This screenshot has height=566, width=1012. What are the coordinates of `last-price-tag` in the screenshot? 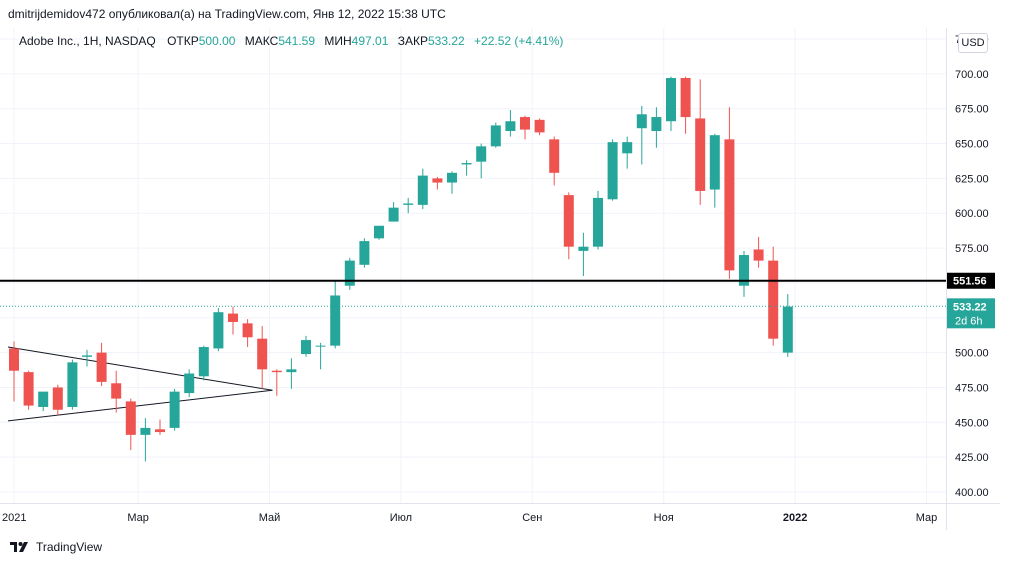 It's located at (971, 313).